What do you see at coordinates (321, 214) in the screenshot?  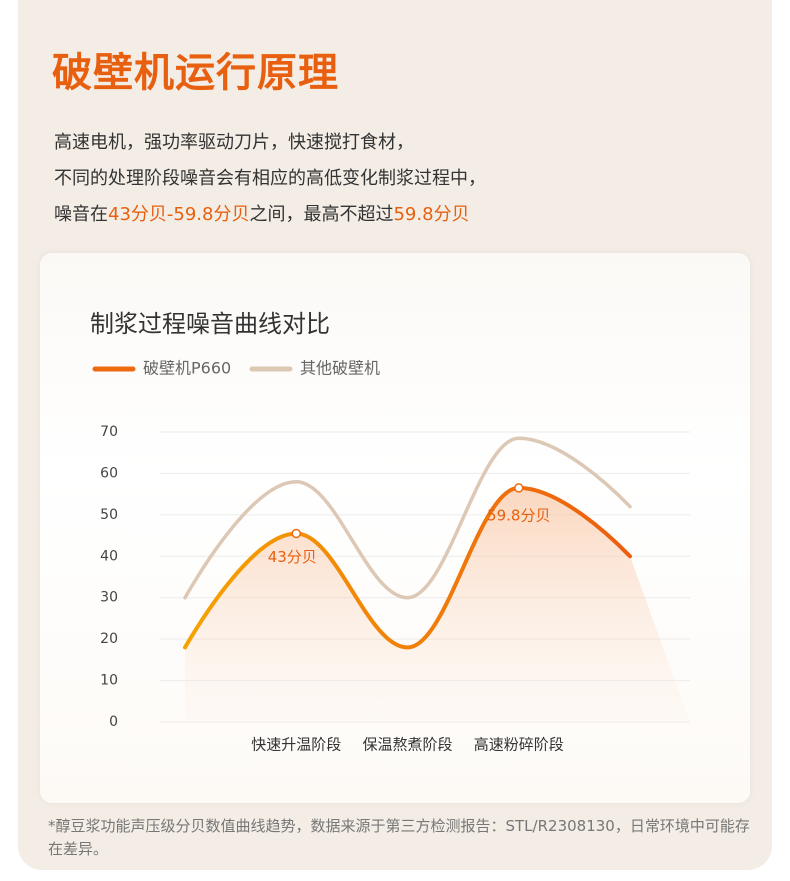 I see `intro-text: 之间，最高不超过` at bounding box center [321, 214].